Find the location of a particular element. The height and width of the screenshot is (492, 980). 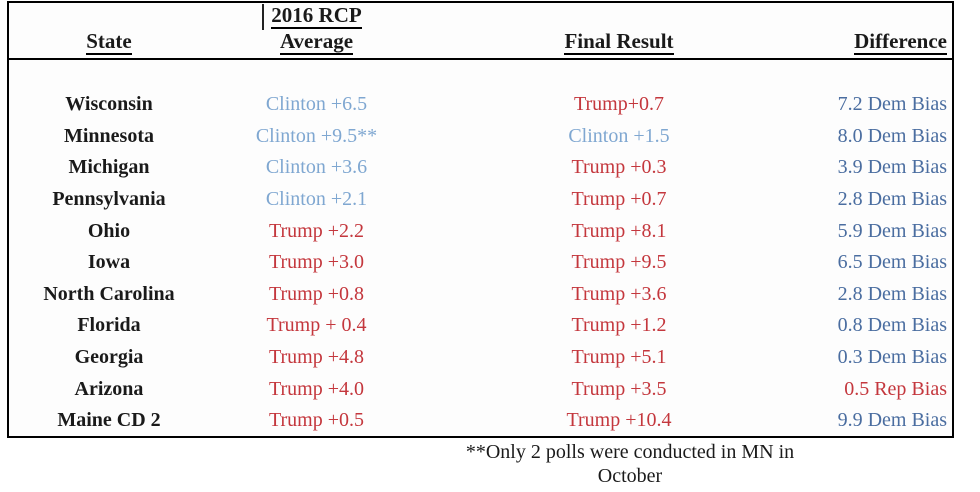

final-result-header: Final Result is located at coordinates (619, 42).